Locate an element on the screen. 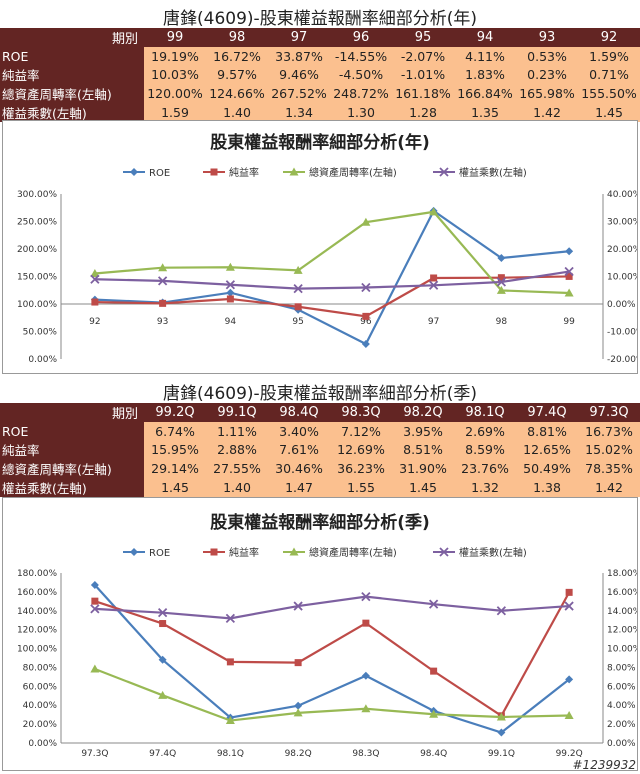 The width and height of the screenshot is (640, 774). category-label: 99.1Q is located at coordinates (501, 754).